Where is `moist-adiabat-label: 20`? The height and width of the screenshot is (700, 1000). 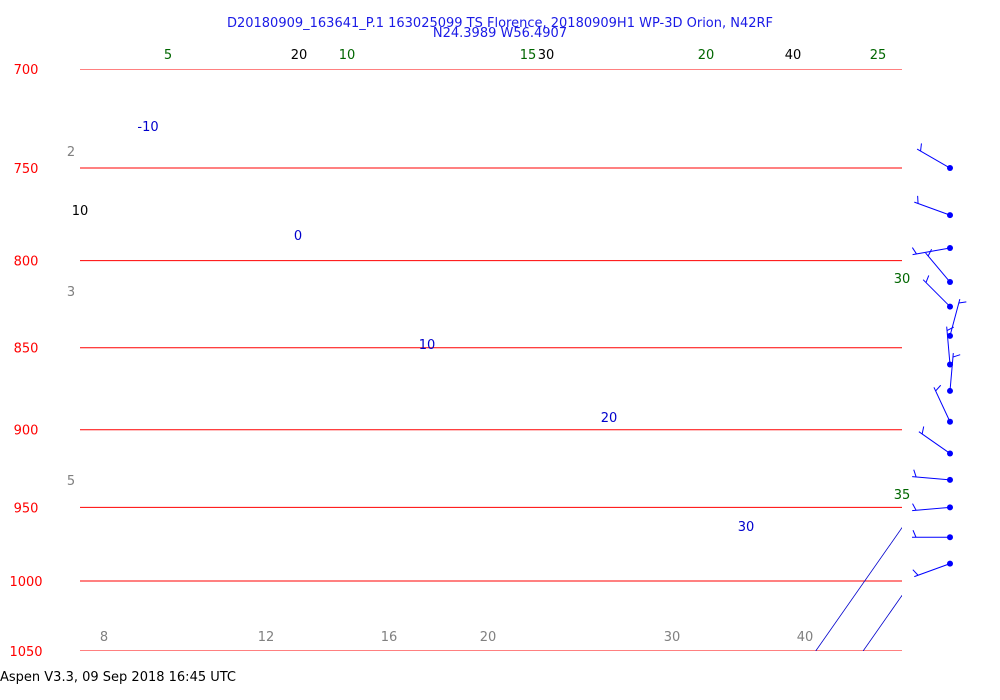
moist-adiabat-label: 20 is located at coordinates (706, 55).